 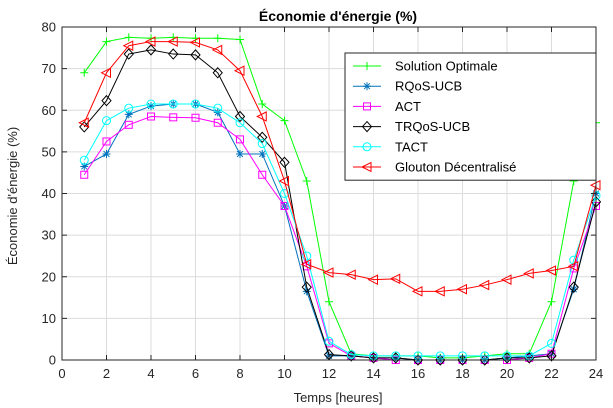 What do you see at coordinates (284, 373) in the screenshot?
I see `x-tick-label: 10` at bounding box center [284, 373].